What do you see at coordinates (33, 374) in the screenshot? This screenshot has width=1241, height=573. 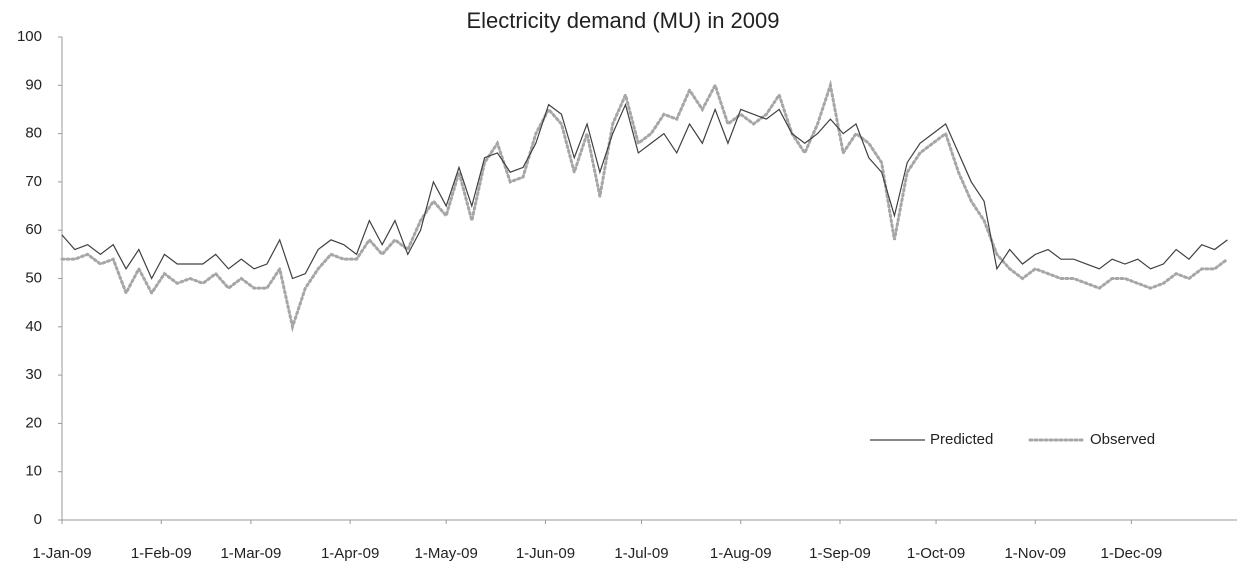 I see `y-tick-label: 30` at bounding box center [33, 374].